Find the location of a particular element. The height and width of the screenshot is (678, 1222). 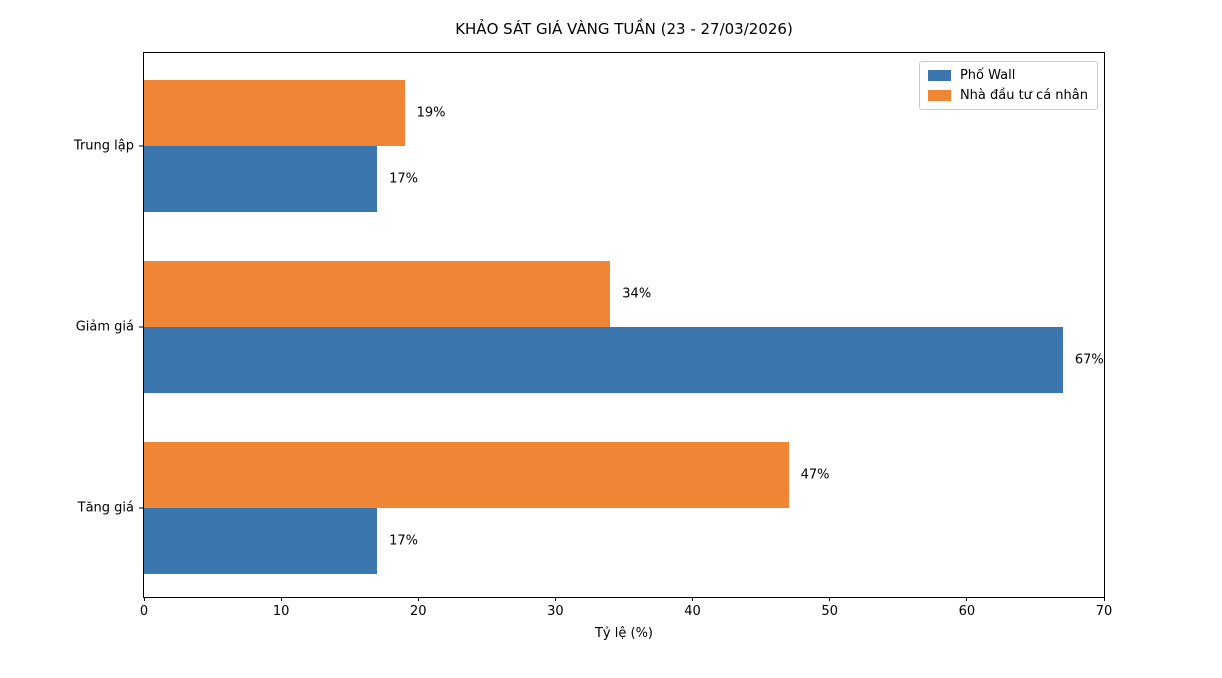

legend-entry-nha-dau-tu: Nhà đầu tư cá nhân is located at coordinates (1007, 95).